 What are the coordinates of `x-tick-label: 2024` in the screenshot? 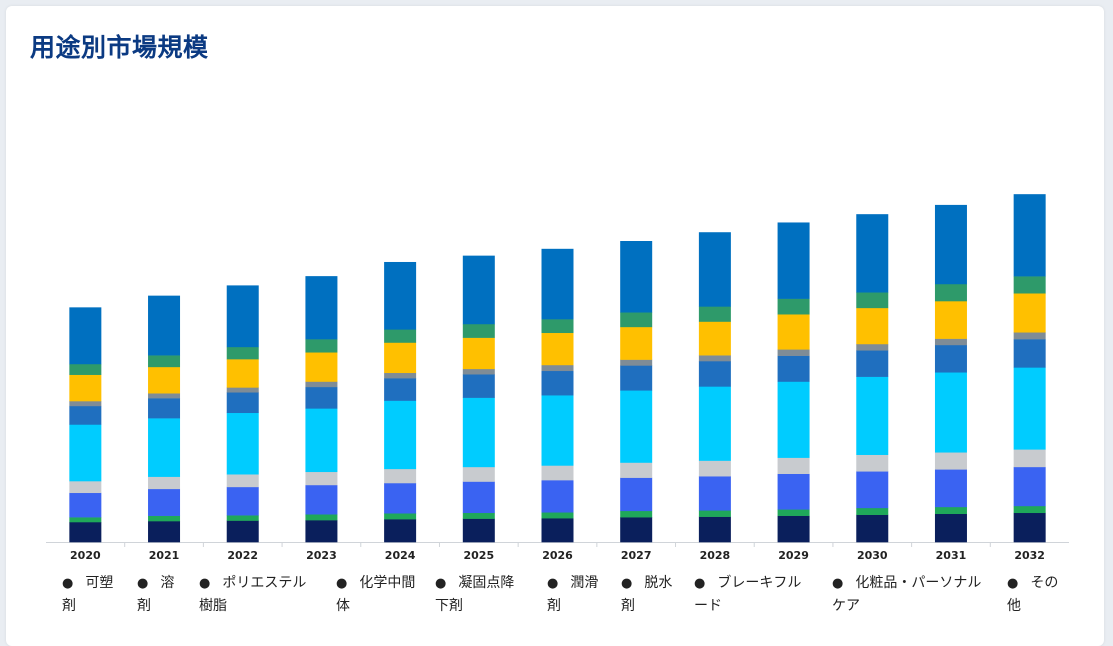 It's located at (400, 555).